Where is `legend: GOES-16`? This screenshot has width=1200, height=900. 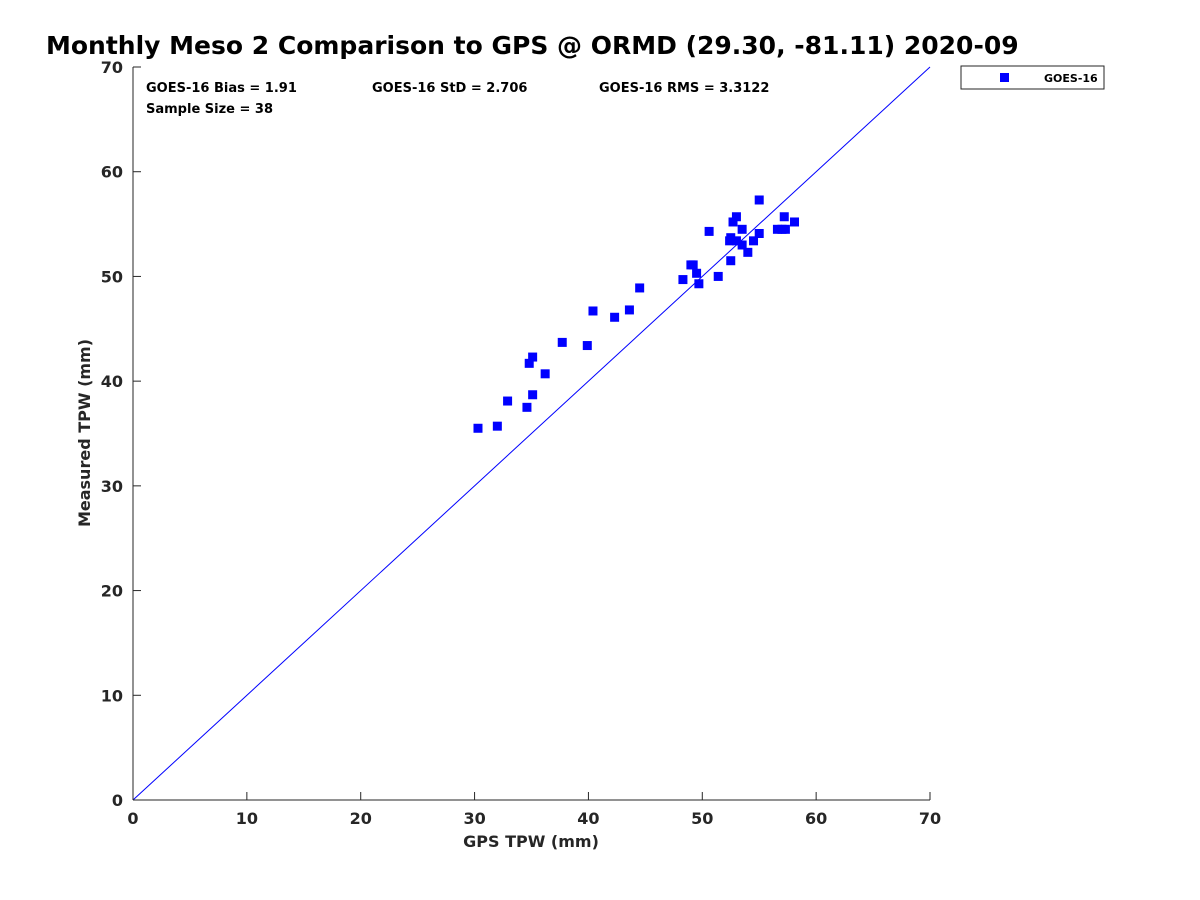 legend: GOES-16 is located at coordinates (1032, 77).